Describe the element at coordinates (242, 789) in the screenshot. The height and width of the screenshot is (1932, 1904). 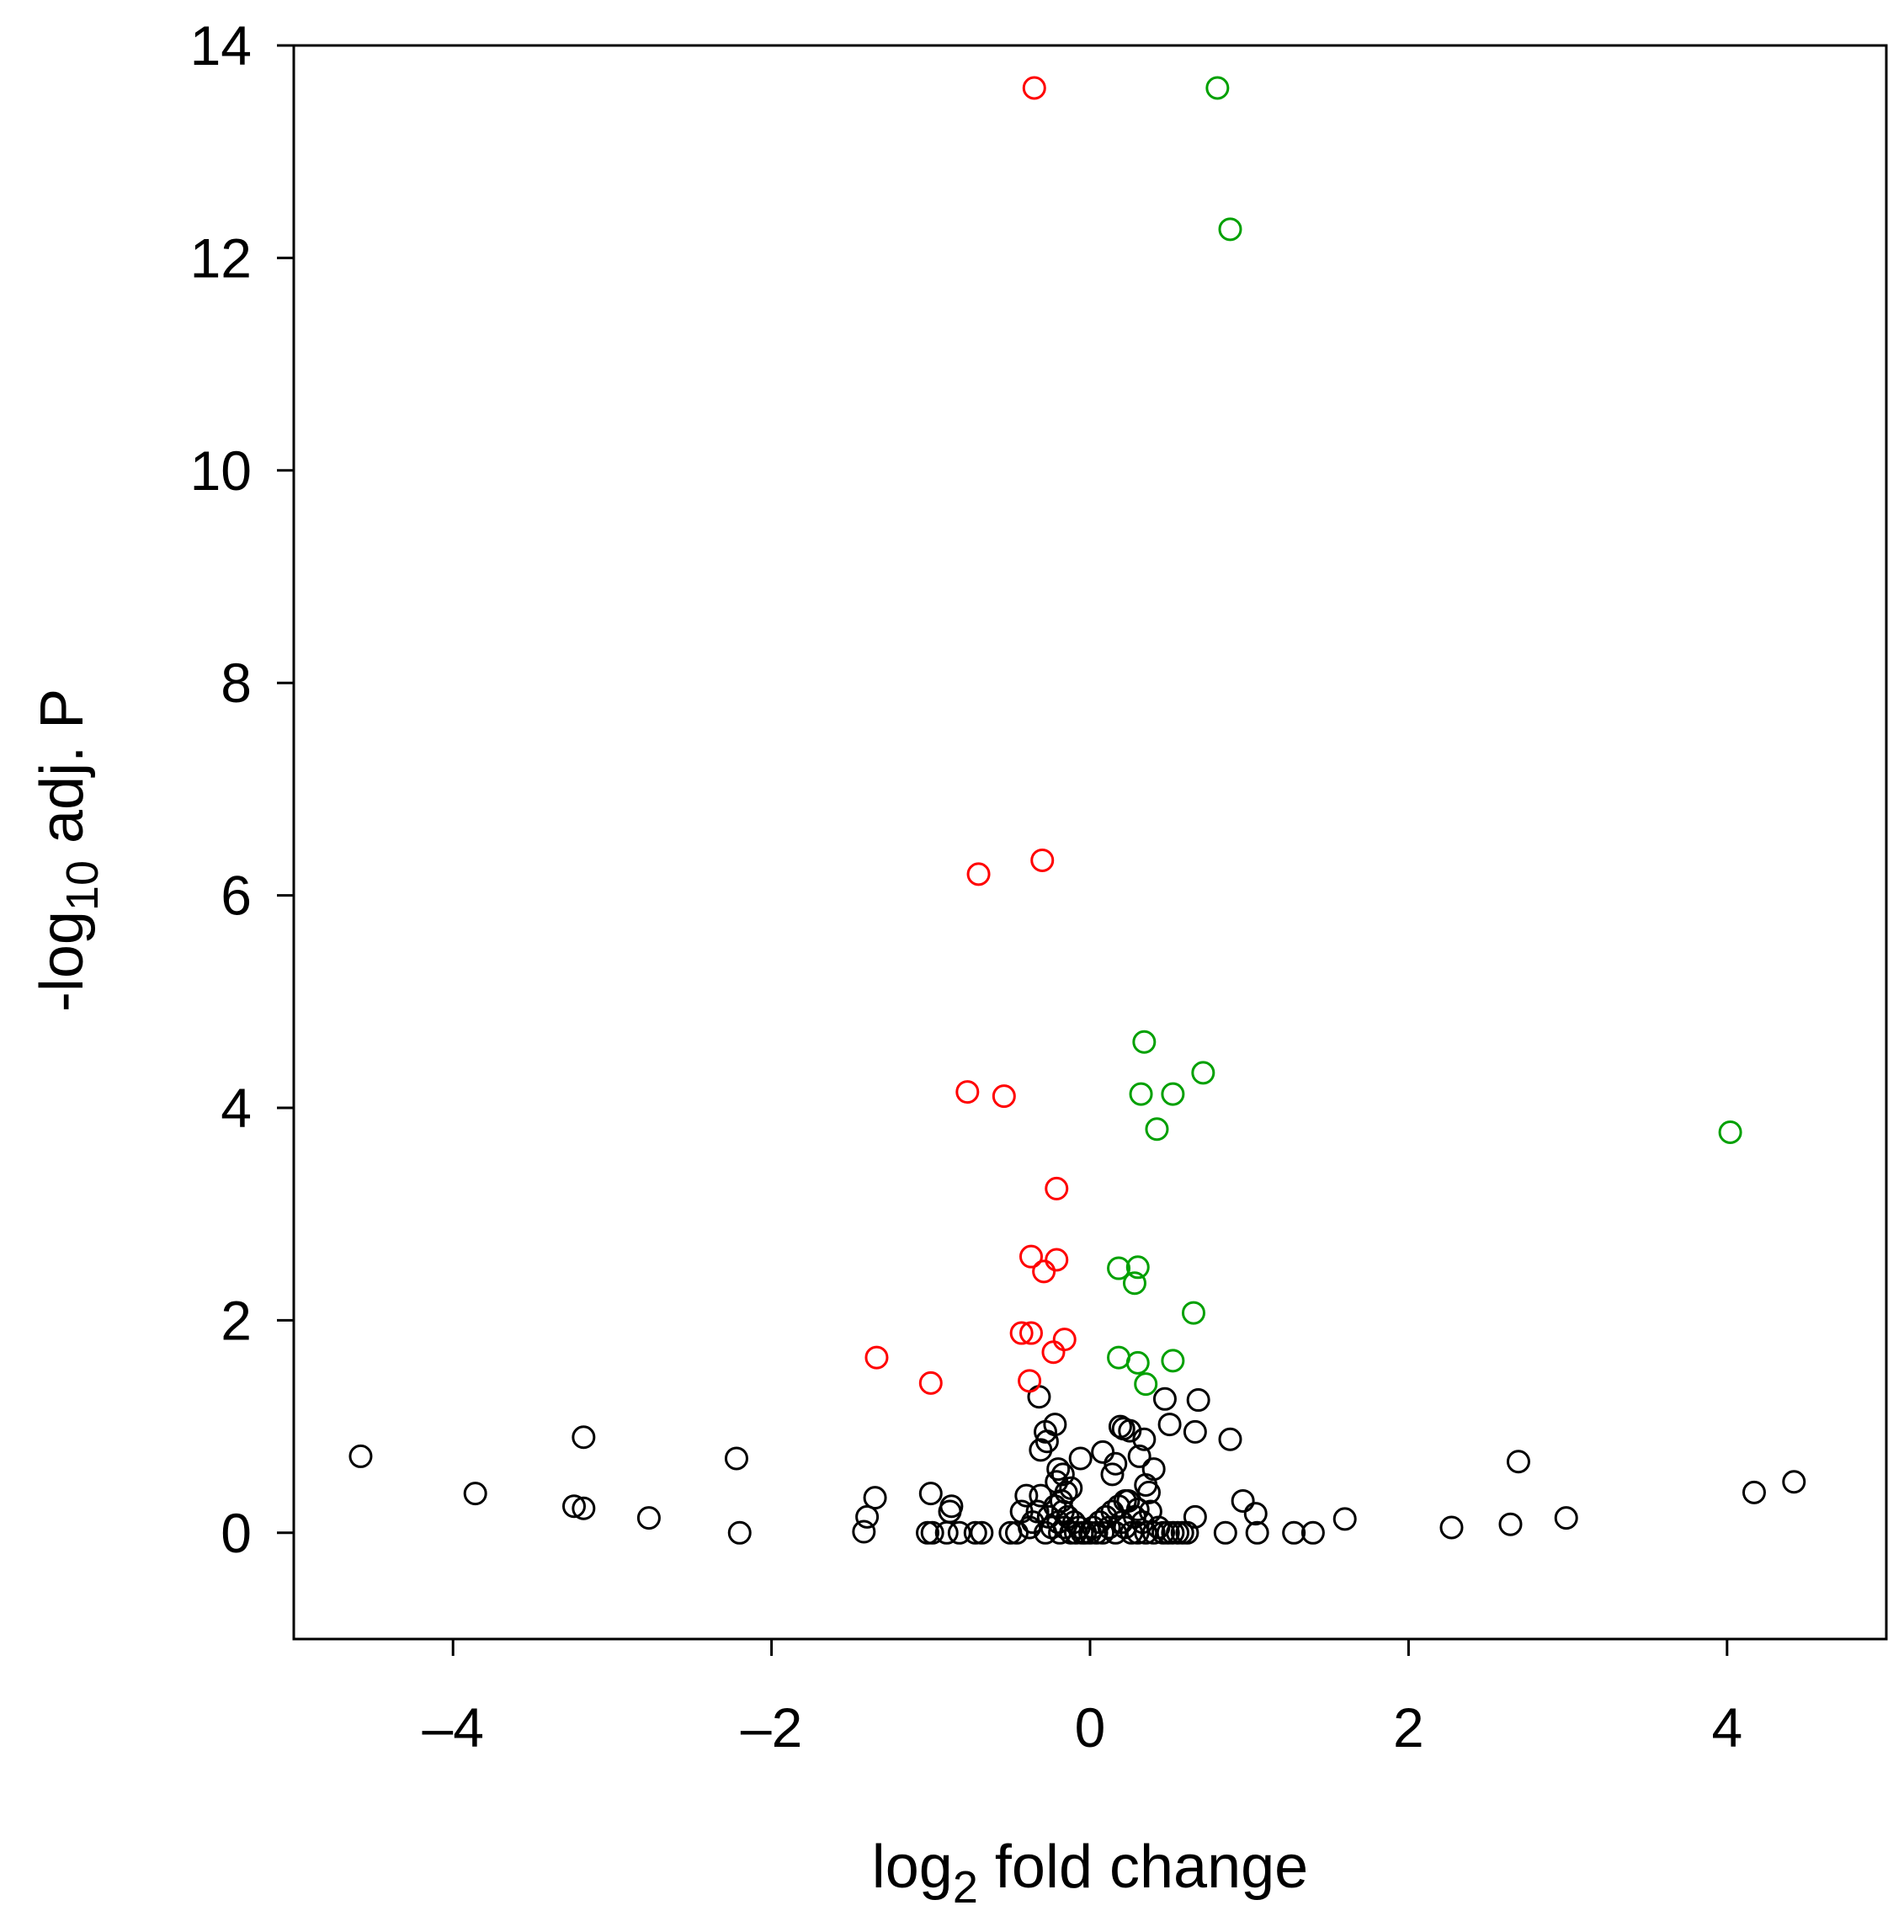
I see `y-axis-ticks: 0 2 4 6 8 10 12 14` at that location.